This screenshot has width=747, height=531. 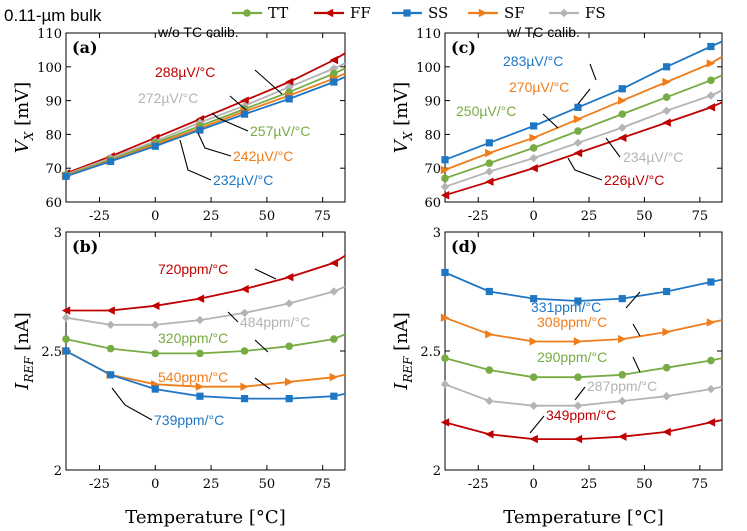 I want to click on annotation-ss: 283µV/°C, so click(x=550, y=67).